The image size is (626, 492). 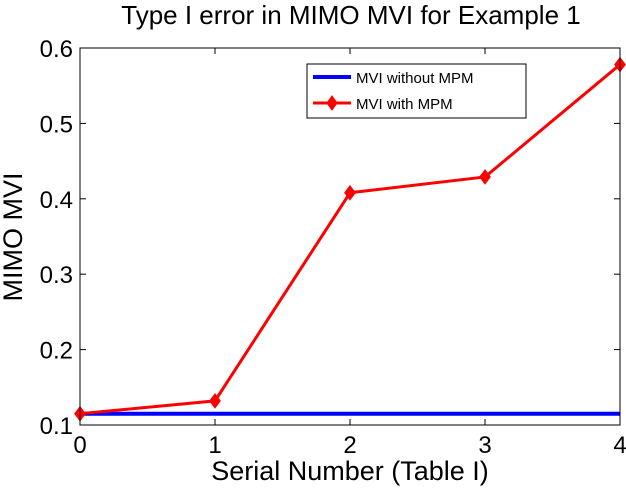 What do you see at coordinates (214, 445) in the screenshot?
I see `x-tick-label: 1` at bounding box center [214, 445].